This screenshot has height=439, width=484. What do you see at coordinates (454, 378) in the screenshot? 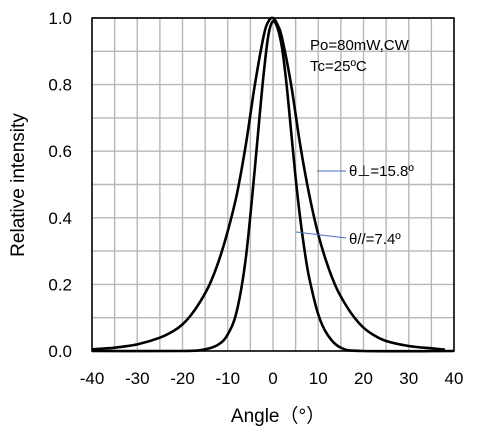
I see `x-tick-label: 40` at bounding box center [454, 378].